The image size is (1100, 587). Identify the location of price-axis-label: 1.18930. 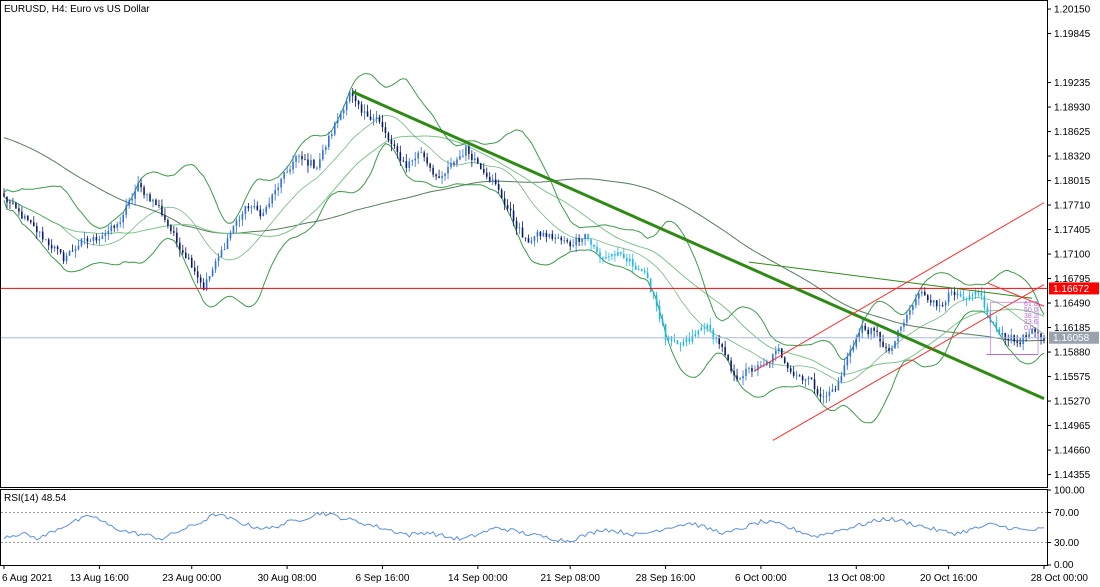
(1072, 108).